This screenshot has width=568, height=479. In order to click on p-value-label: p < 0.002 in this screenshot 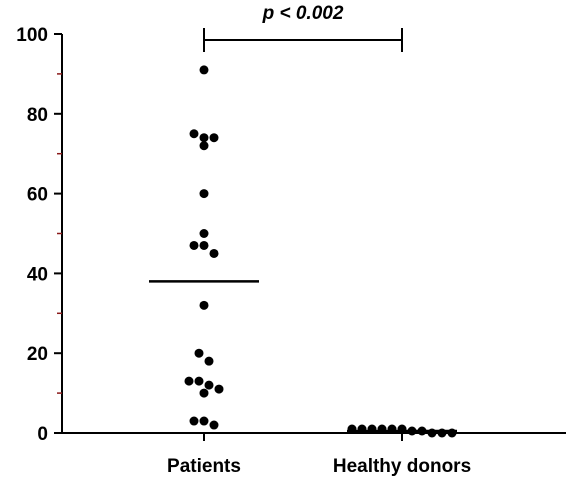, I will do `click(303, 13)`.